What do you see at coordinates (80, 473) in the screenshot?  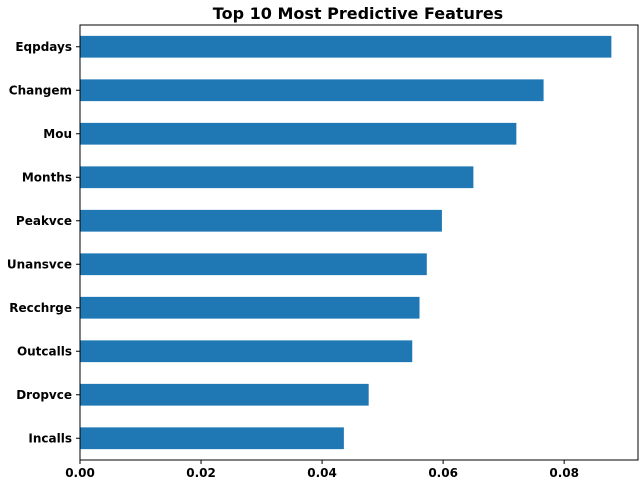 I see `x-tick-label: 0.00` at bounding box center [80, 473].